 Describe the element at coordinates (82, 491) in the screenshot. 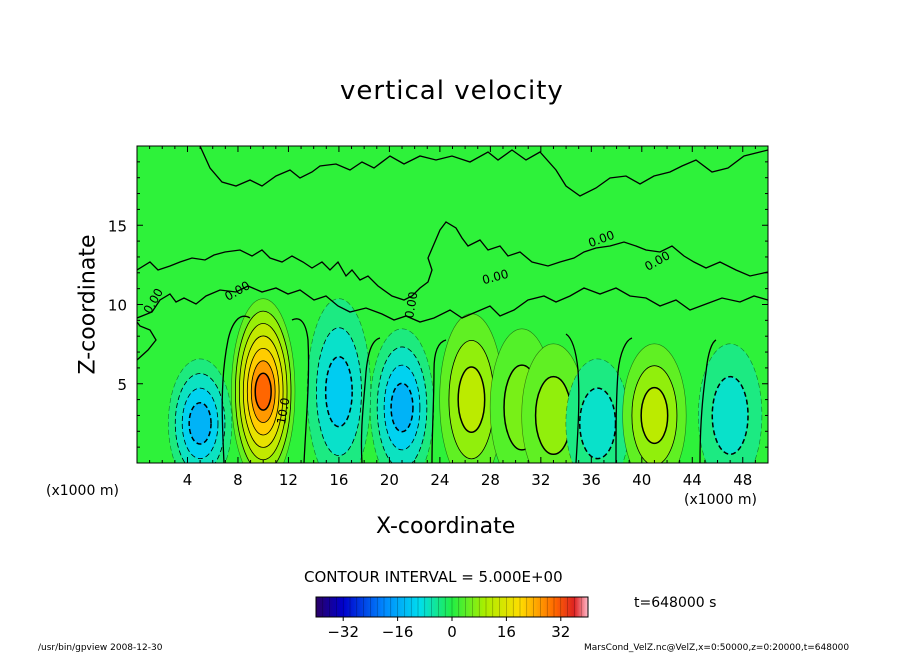

I see `x-unit-left: (x1000 m)` at that location.